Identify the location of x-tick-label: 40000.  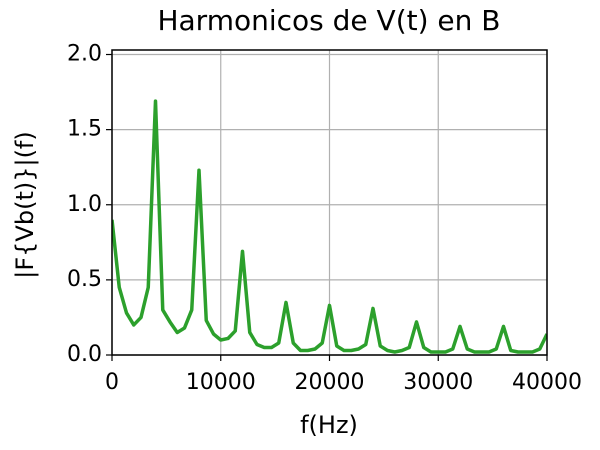
(547, 382).